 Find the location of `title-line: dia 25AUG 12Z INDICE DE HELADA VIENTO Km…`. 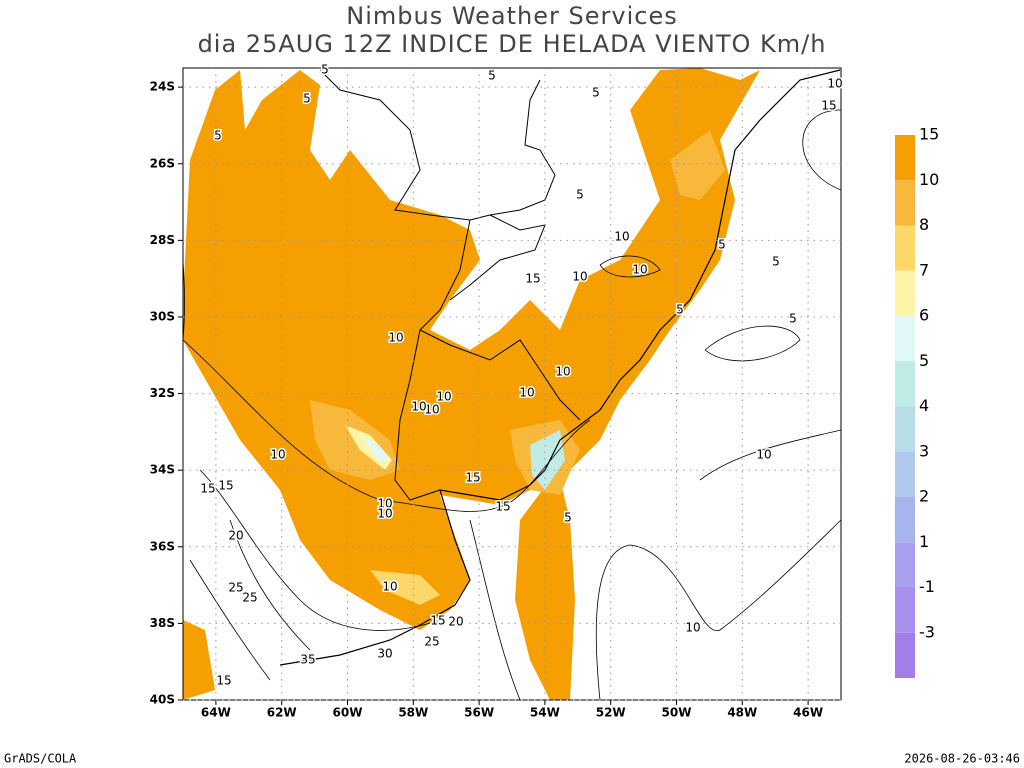

title-line: dia 25AUG 12Z INDICE DE HELADA VIENTO Km… is located at coordinates (512, 44).